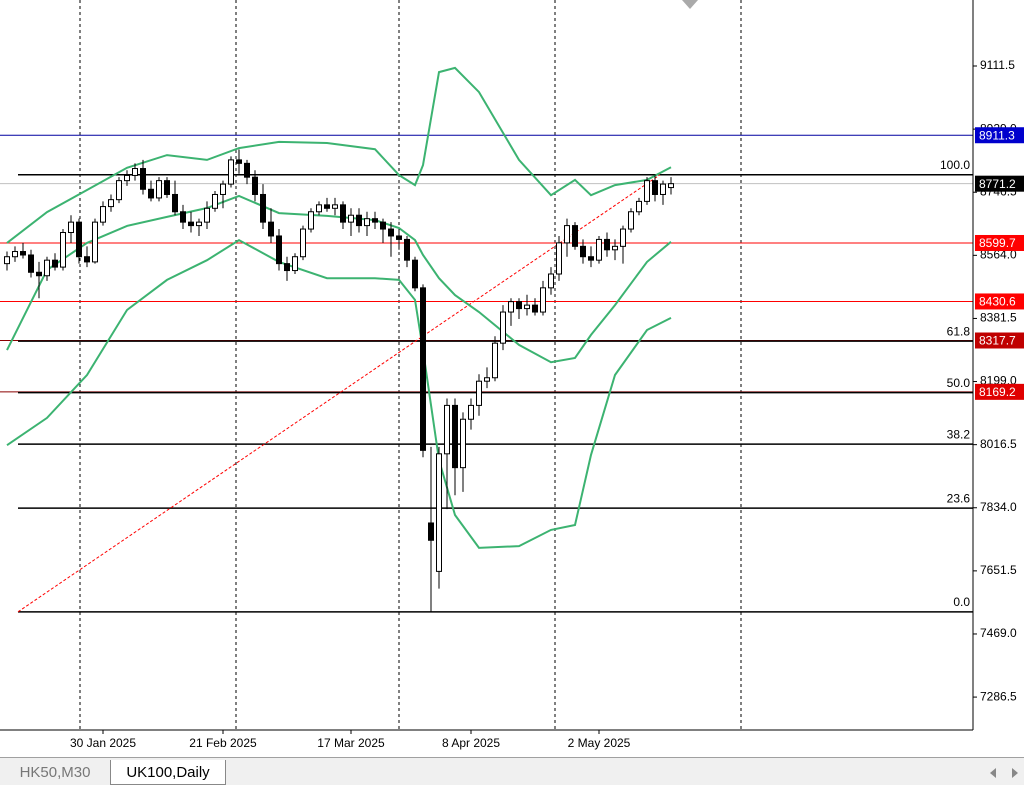 Image resolution: width=1024 pixels, height=785 pixels. I want to click on price-label: 8430.6, so click(997, 302).